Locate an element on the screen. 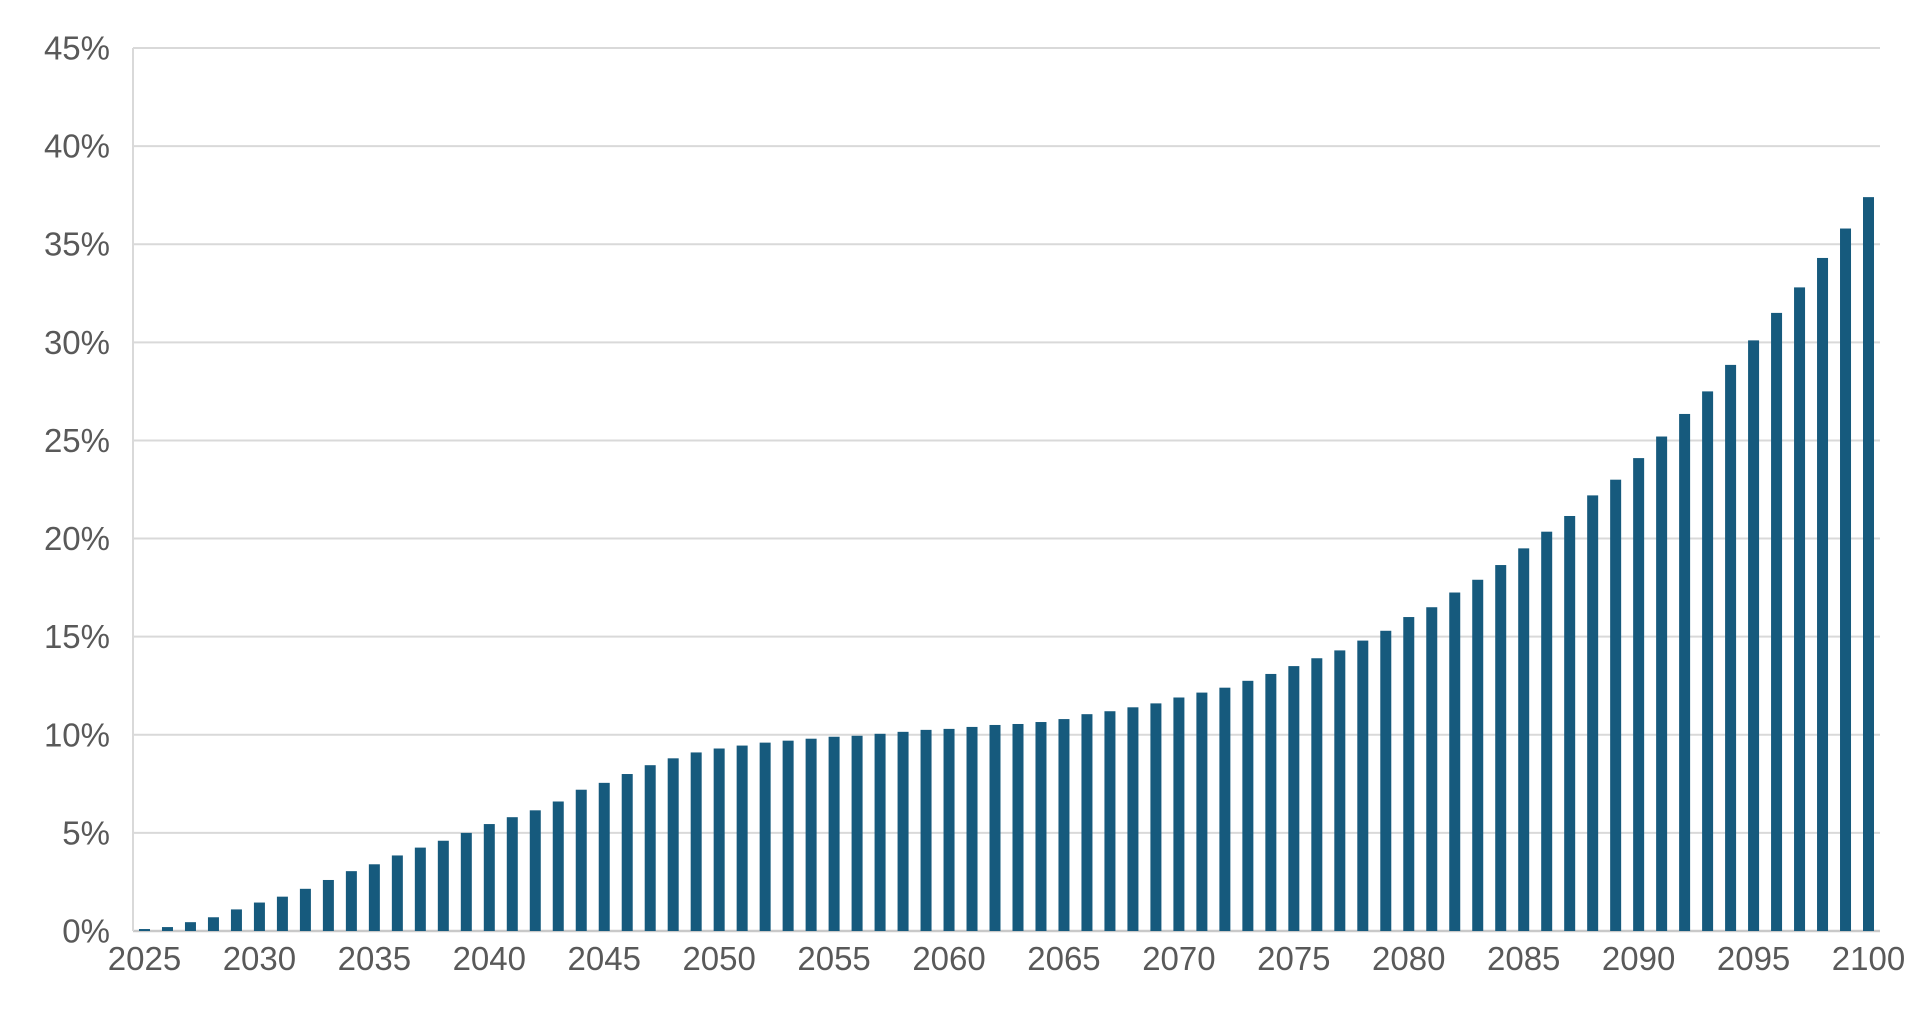 The image size is (1918, 1011). bar-2059 is located at coordinates (926, 830).